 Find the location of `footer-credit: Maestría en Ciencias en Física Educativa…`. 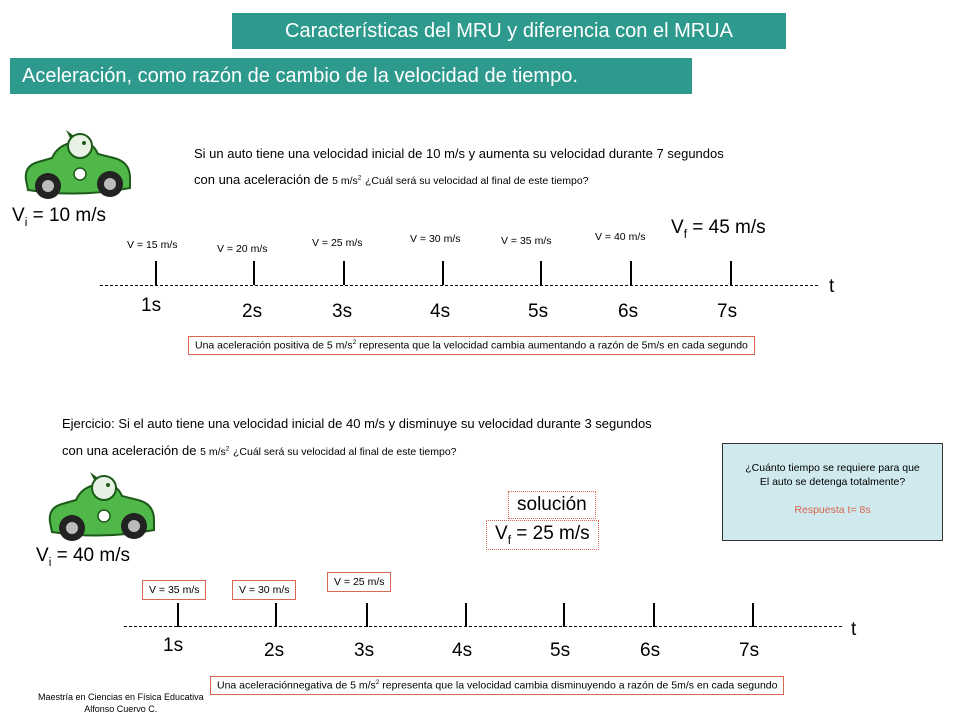

footer-credit: Maestría en Ciencias en Física Educativa… is located at coordinates (121, 703).